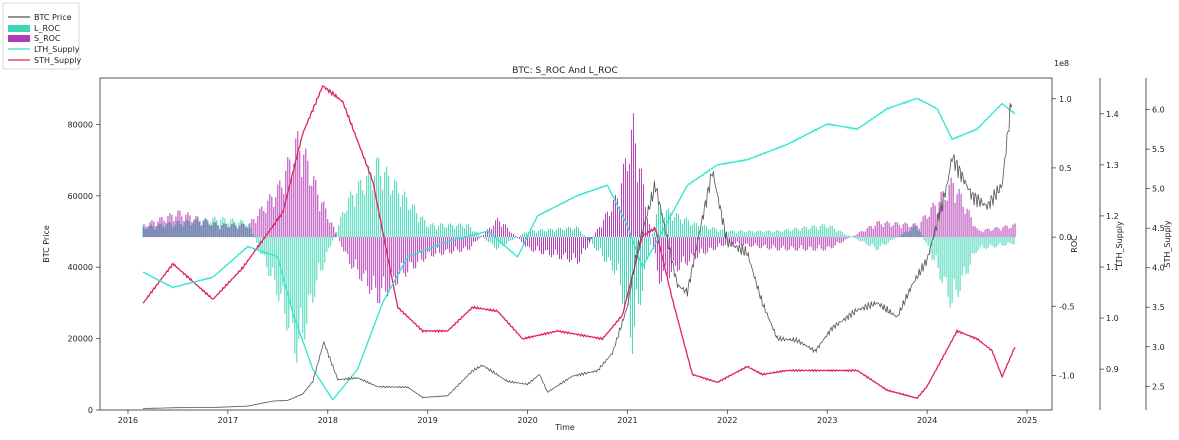 The width and height of the screenshot is (1179, 440). Describe the element at coordinates (90, 410) in the screenshot. I see `price-tick-label: 0` at that location.